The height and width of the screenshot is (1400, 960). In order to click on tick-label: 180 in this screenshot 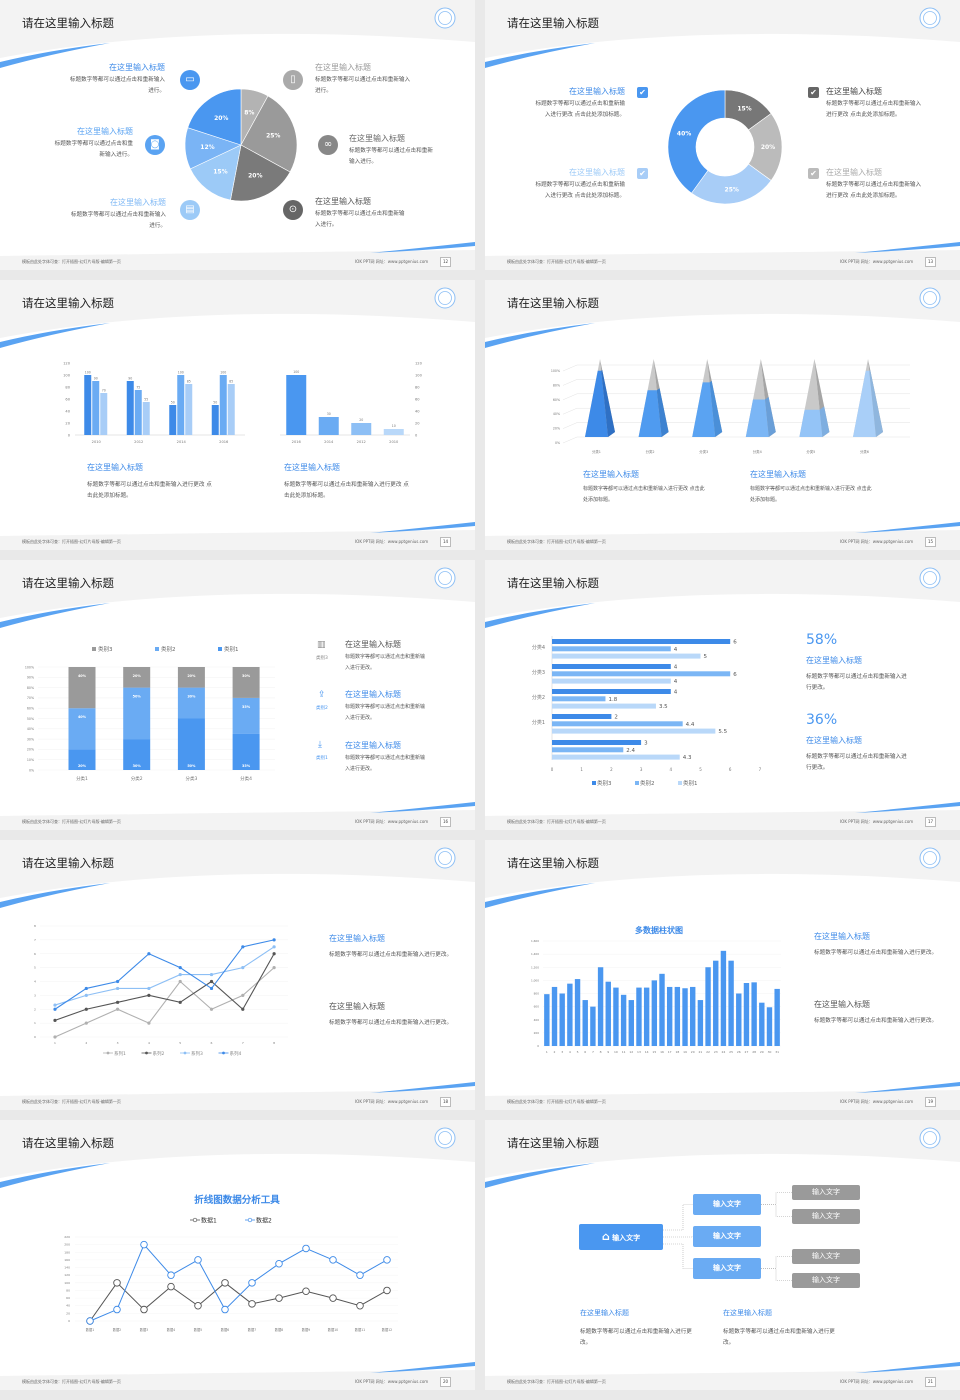, I will do `click(67, 1252)`.